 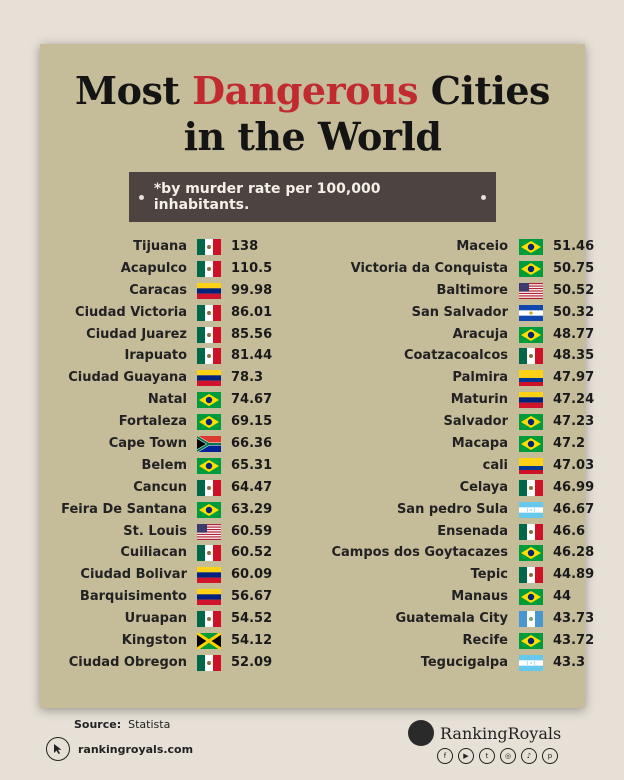 I want to click on ranking-row: Celaya 46.99, so click(x=439, y=488).